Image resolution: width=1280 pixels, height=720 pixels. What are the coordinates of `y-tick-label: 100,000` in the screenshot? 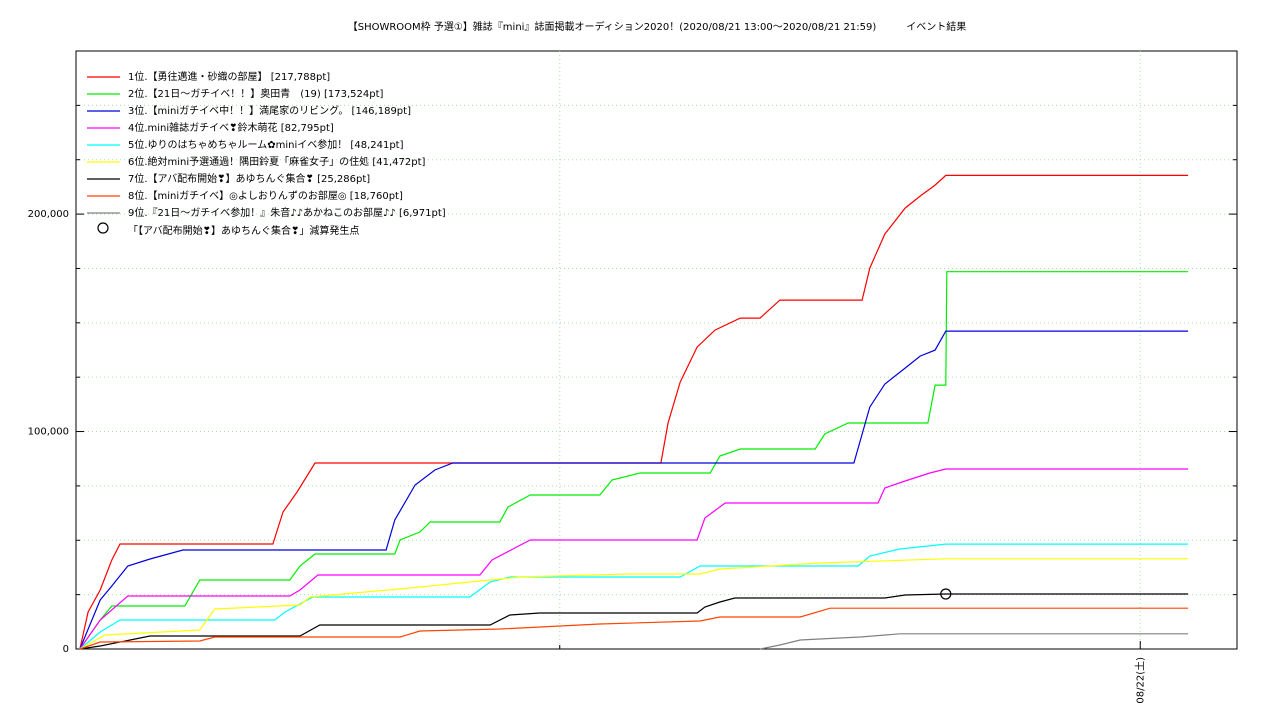 It's located at (48, 432).